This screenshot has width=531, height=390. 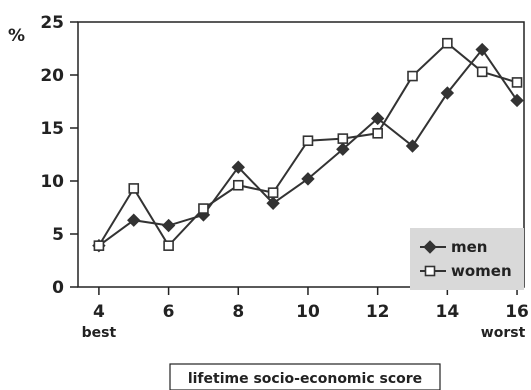 I want to click on x-axis-label: lifetime socio-economic score, so click(x=305, y=379).